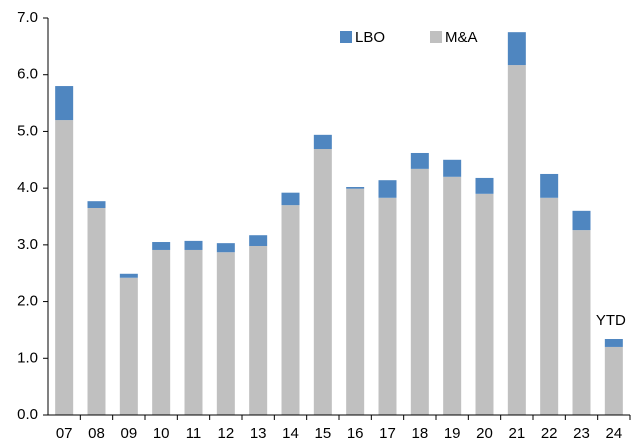  What do you see at coordinates (419, 433) in the screenshot?
I see `x-tick-label: 18` at bounding box center [419, 433].